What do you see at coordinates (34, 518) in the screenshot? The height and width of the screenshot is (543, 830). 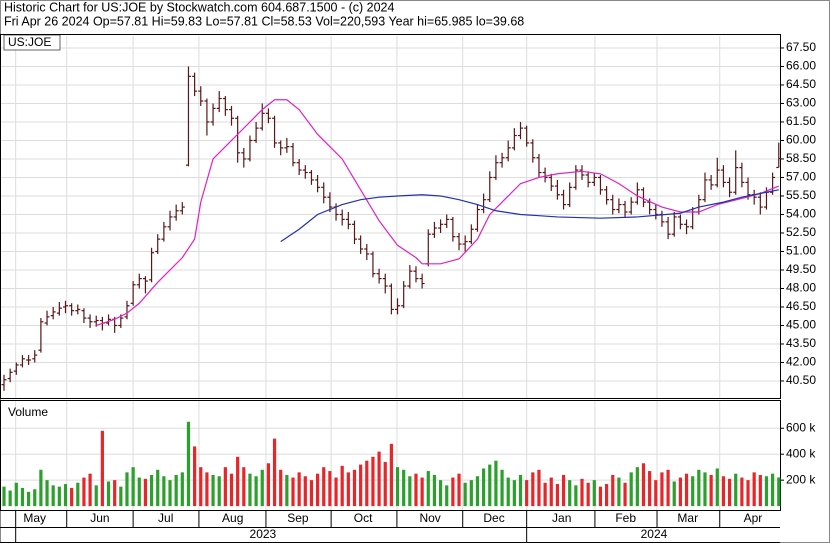 I see `x-tick-label: May` at bounding box center [34, 518].